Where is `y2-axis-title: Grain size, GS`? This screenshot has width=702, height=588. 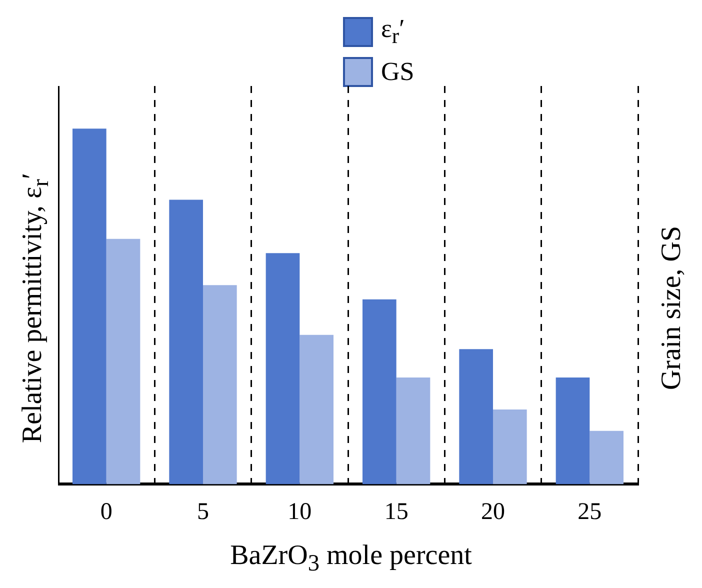
y2-axis-title: Grain size, GS is located at coordinates (672, 308).